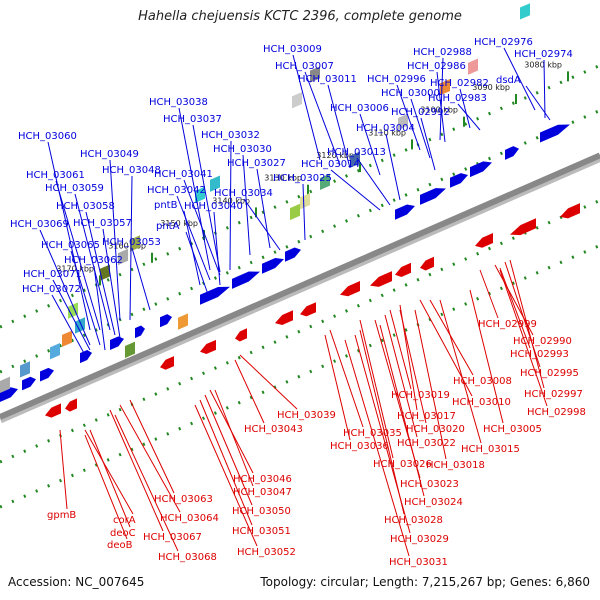 This screenshot has width=600, height=600. What do you see at coordinates (127, 246) in the screenshot?
I see `tick-label: 3160 kbp` at bounding box center [127, 246].